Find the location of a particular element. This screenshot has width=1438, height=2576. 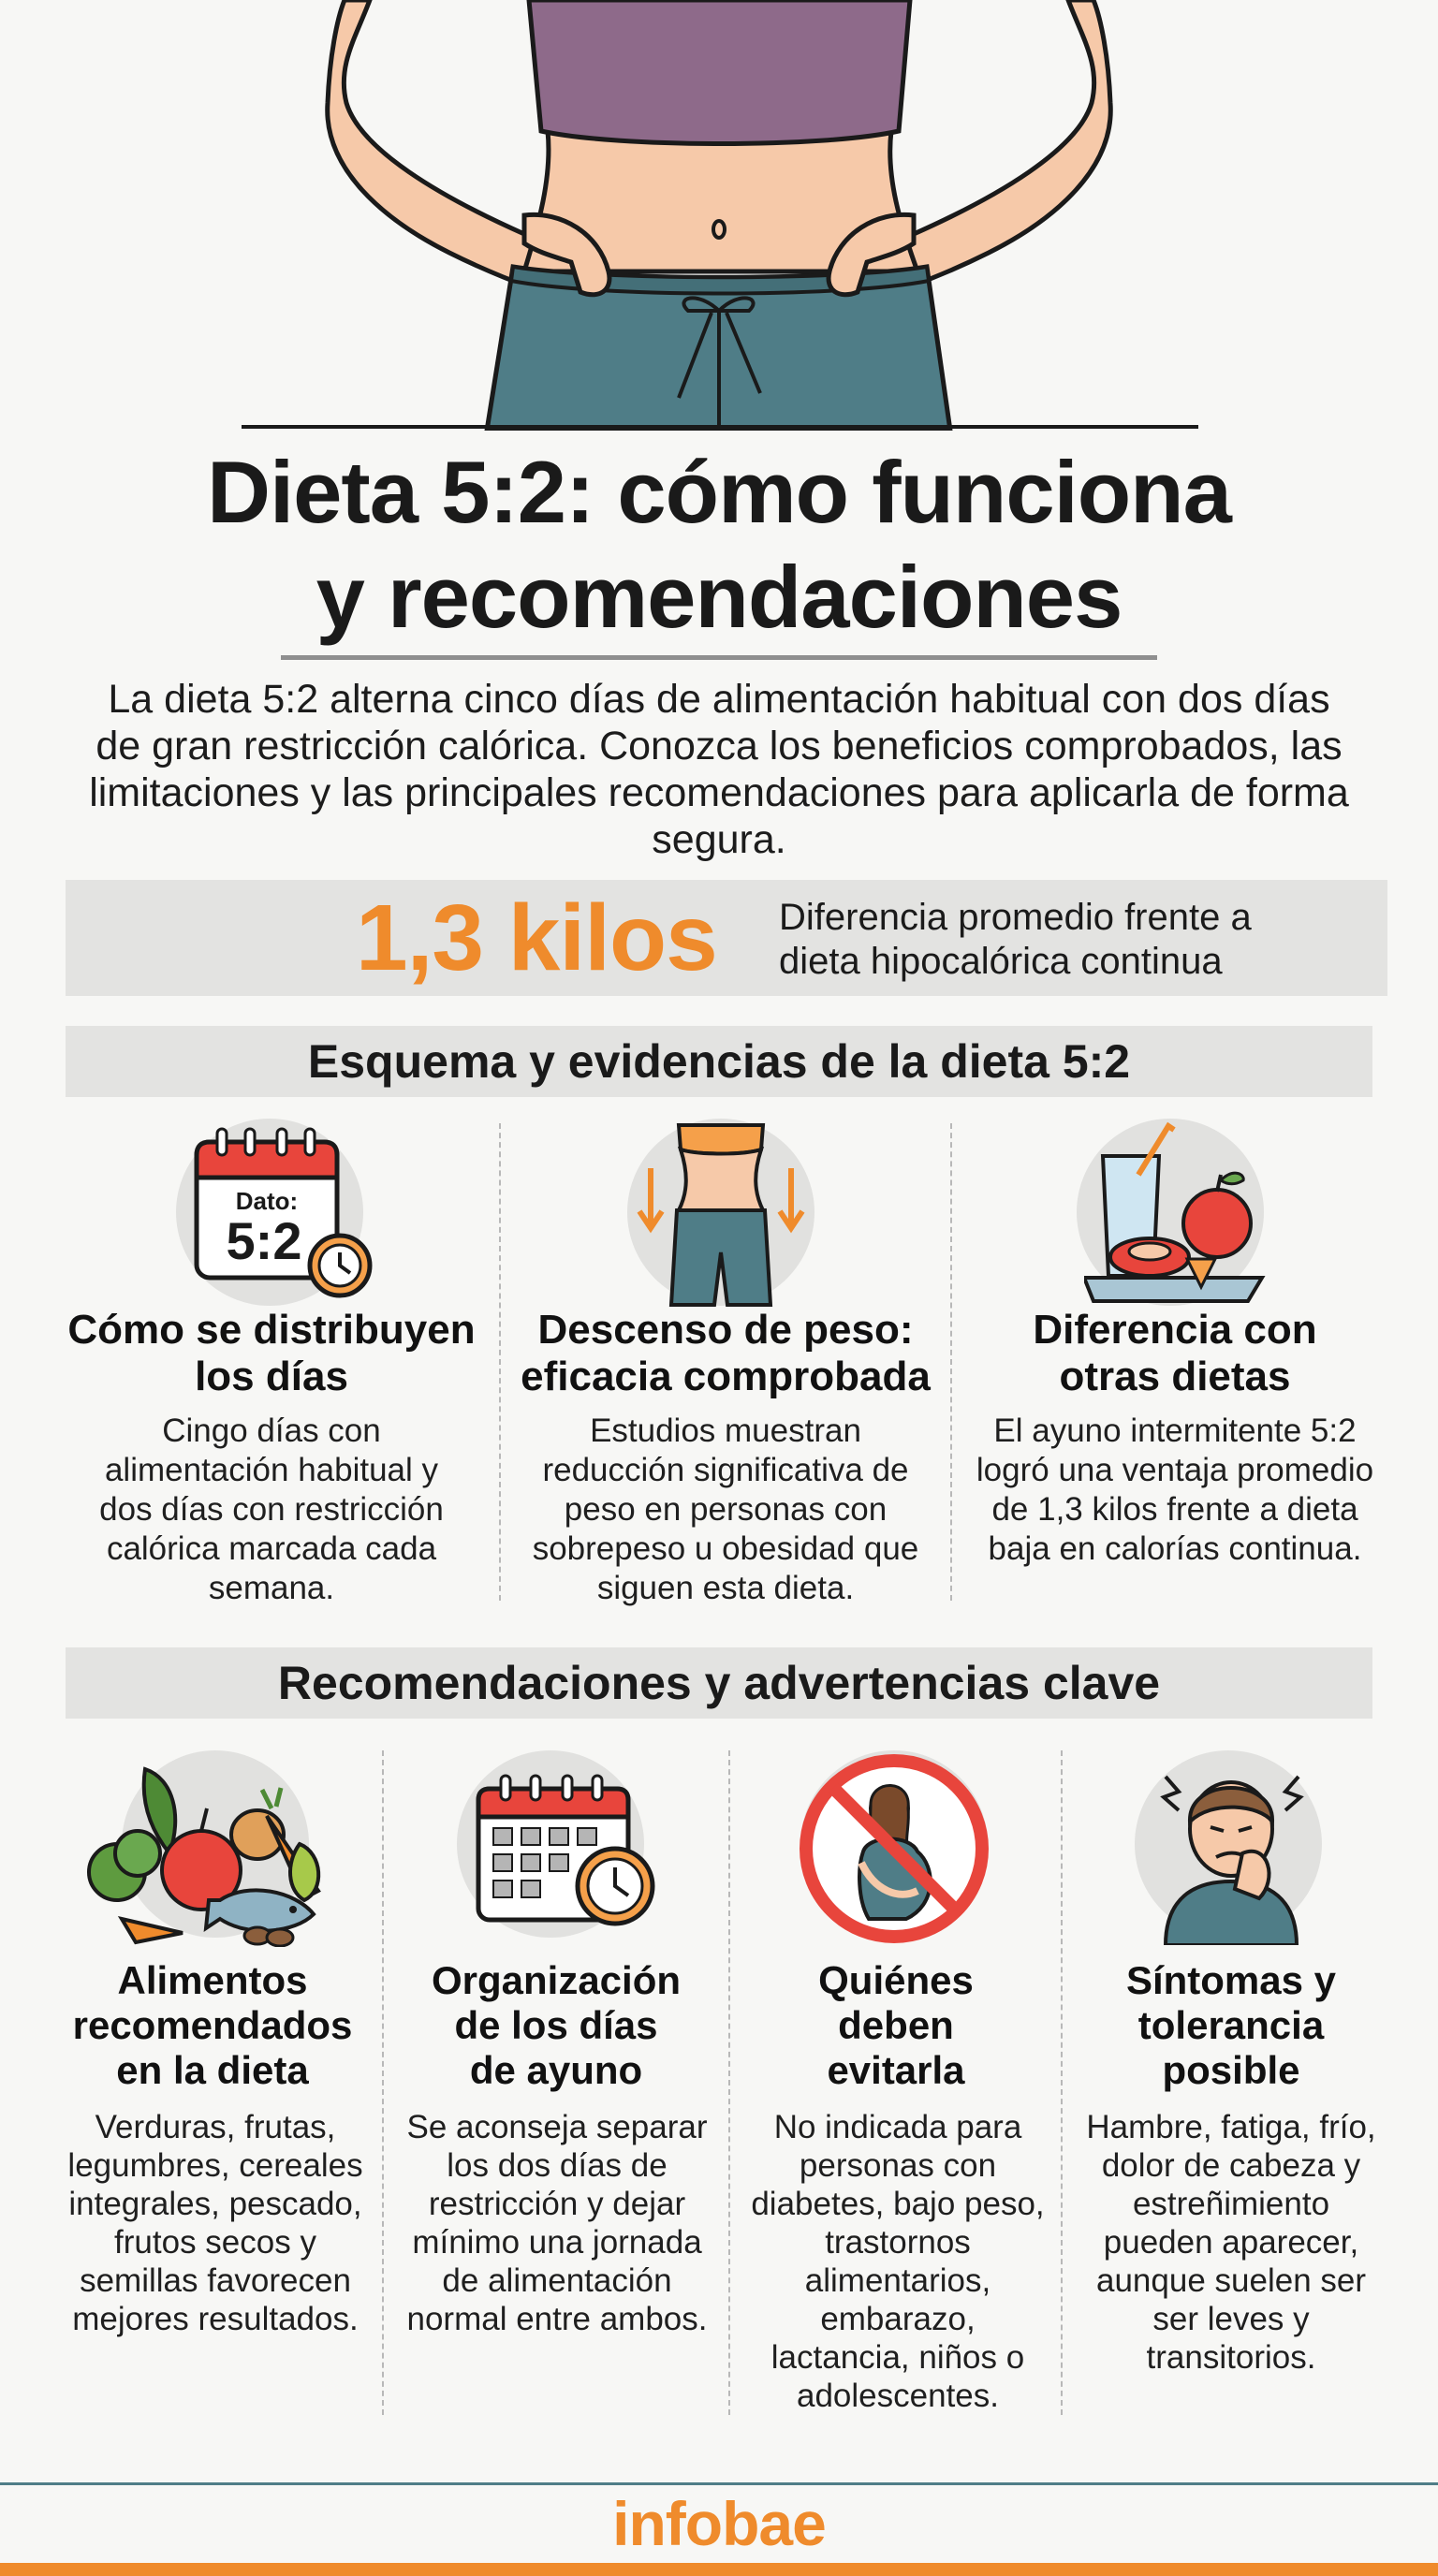

healthy-foods-icon is located at coordinates (204, 1856).